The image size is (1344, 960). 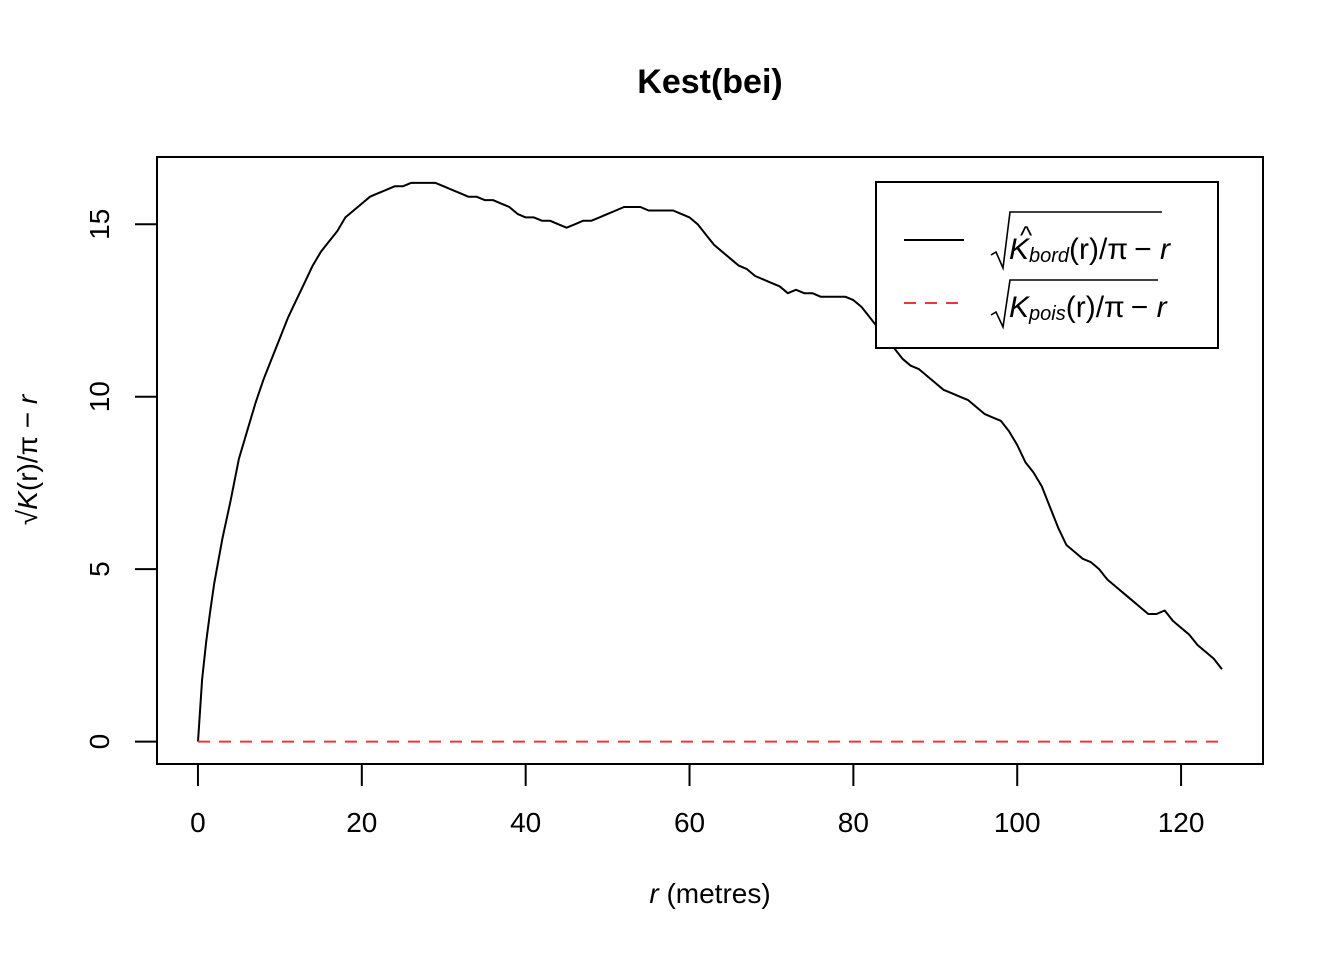 What do you see at coordinates (1181, 822) in the screenshot?
I see `x-tick-label: 120` at bounding box center [1181, 822].